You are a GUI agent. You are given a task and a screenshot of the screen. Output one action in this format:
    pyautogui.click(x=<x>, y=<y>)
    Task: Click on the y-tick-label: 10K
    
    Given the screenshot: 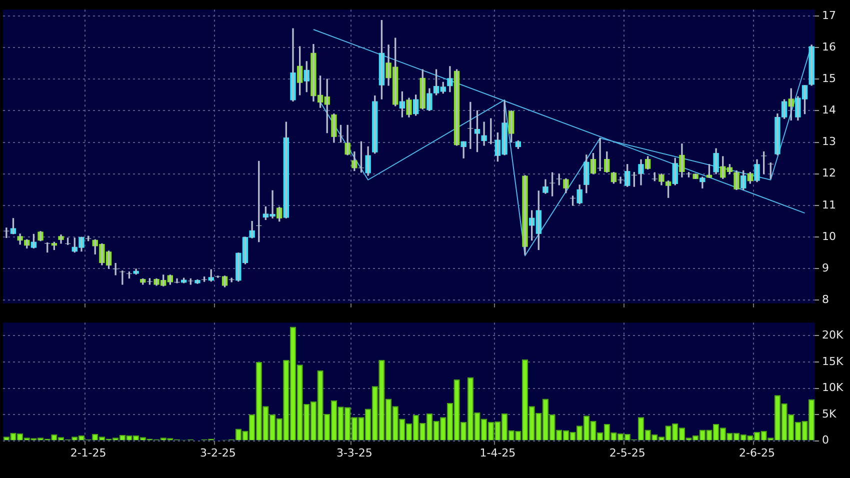 What is the action you would take?
    pyautogui.click(x=833, y=387)
    